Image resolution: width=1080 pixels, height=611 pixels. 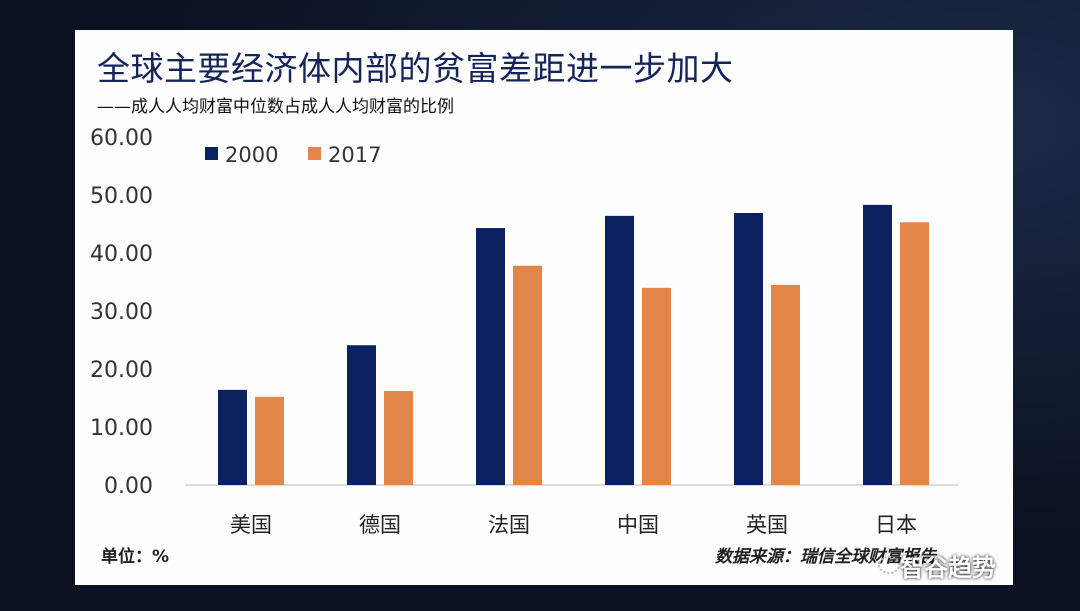 What do you see at coordinates (121, 370) in the screenshot?
I see `y-tick-label: 20.00` at bounding box center [121, 370].